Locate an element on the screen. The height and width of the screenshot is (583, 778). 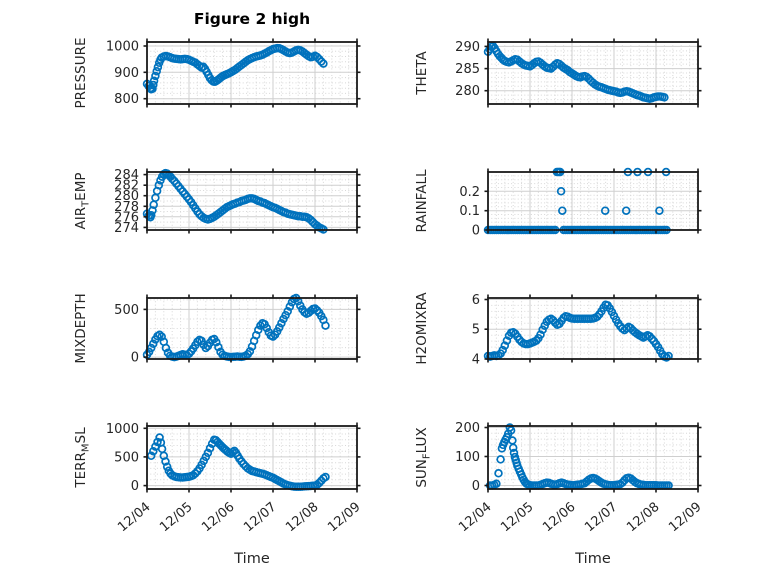
y-tick-label: 0.1 is located at coordinates (469, 211).